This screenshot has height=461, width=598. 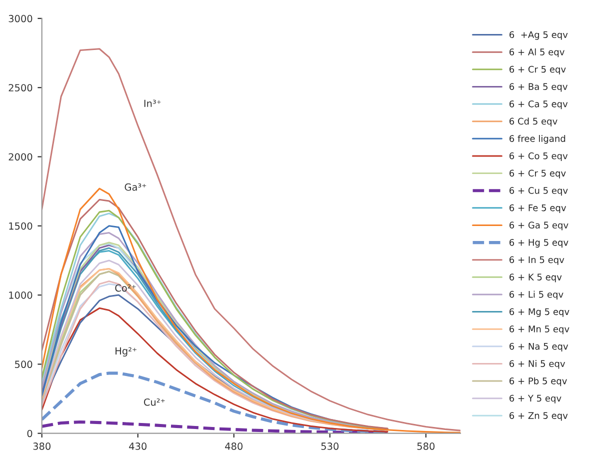 I want to click on y-tick-label: 500, so click(x=23, y=364).